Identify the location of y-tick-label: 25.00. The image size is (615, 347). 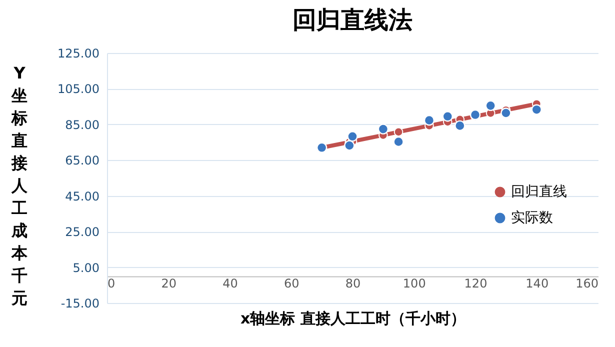
(82, 232).